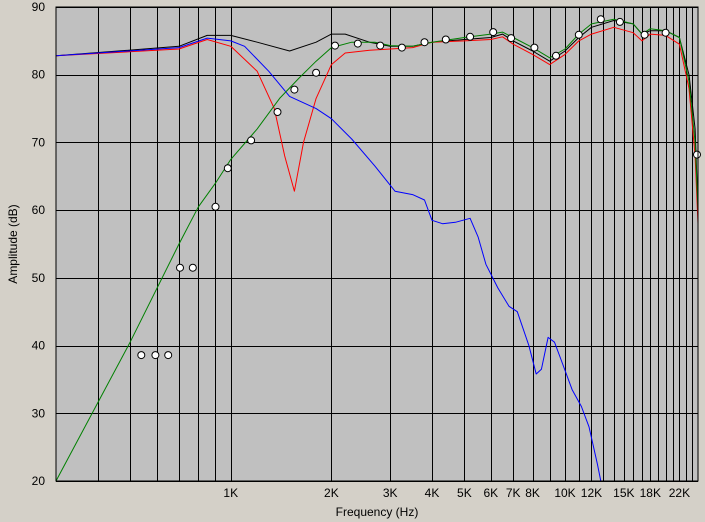 Image resolution: width=705 pixels, height=522 pixels. Describe the element at coordinates (491, 493) in the screenshot. I see `x-tick-label: 6K` at that location.